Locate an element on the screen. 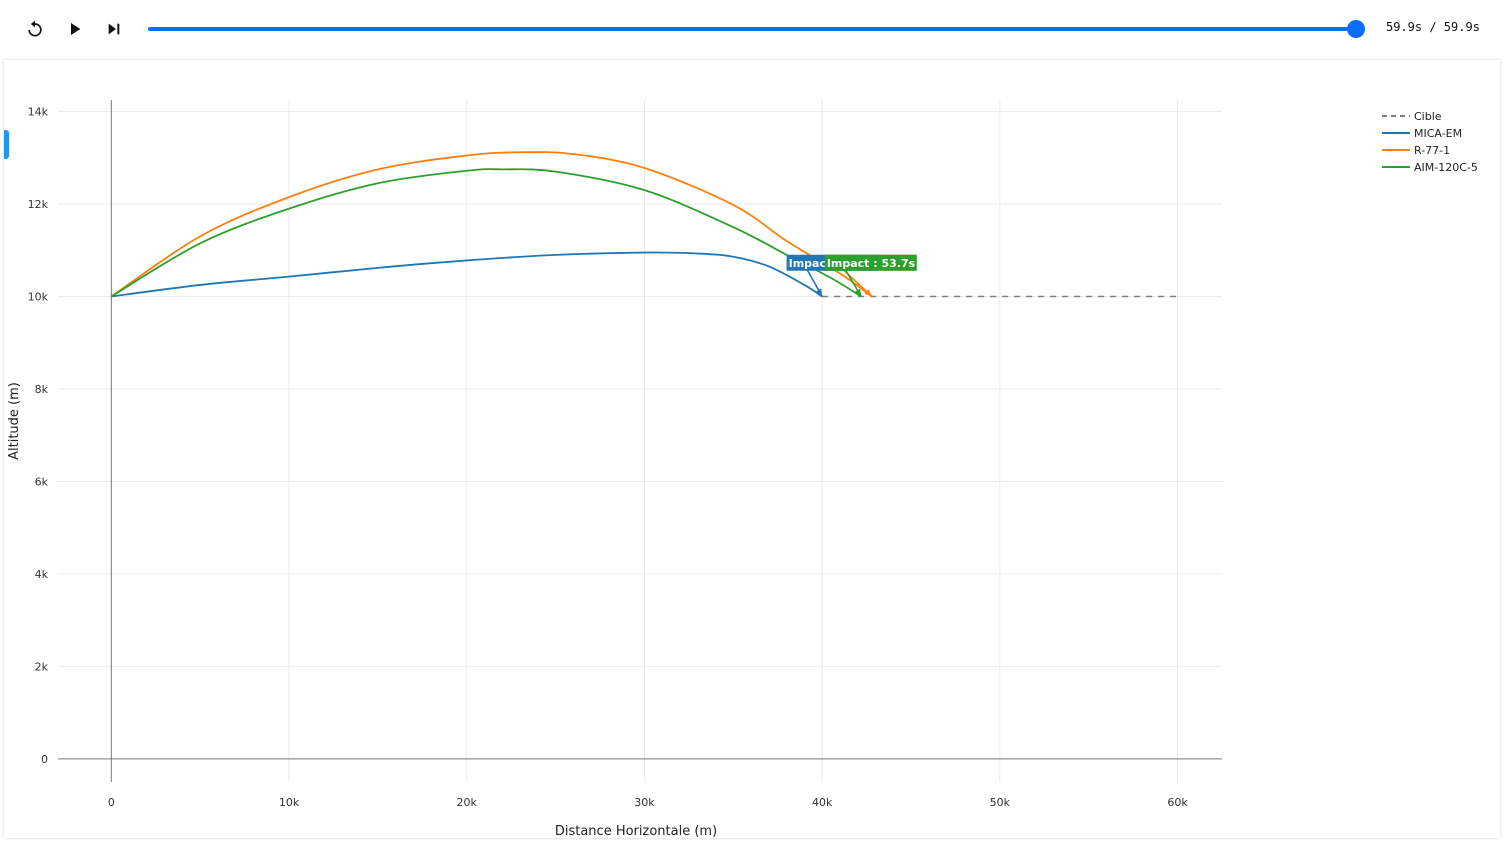 The width and height of the screenshot is (1512, 845). legend-item: Cible is located at coordinates (1412, 116).